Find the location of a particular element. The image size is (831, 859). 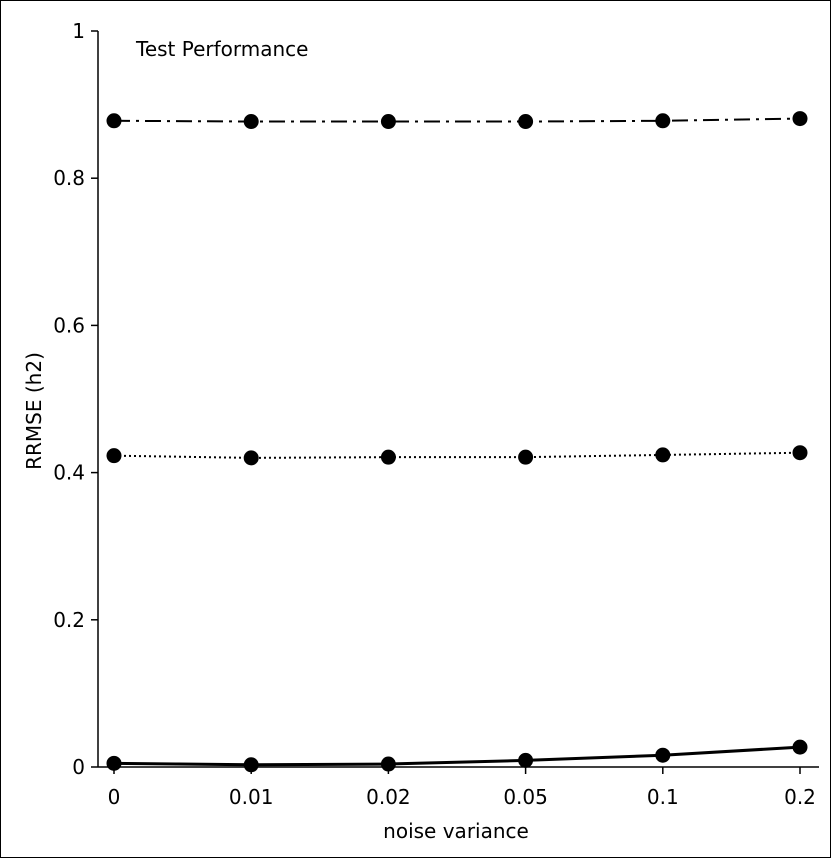

y-tick-label: 0.4 is located at coordinates (69, 473).